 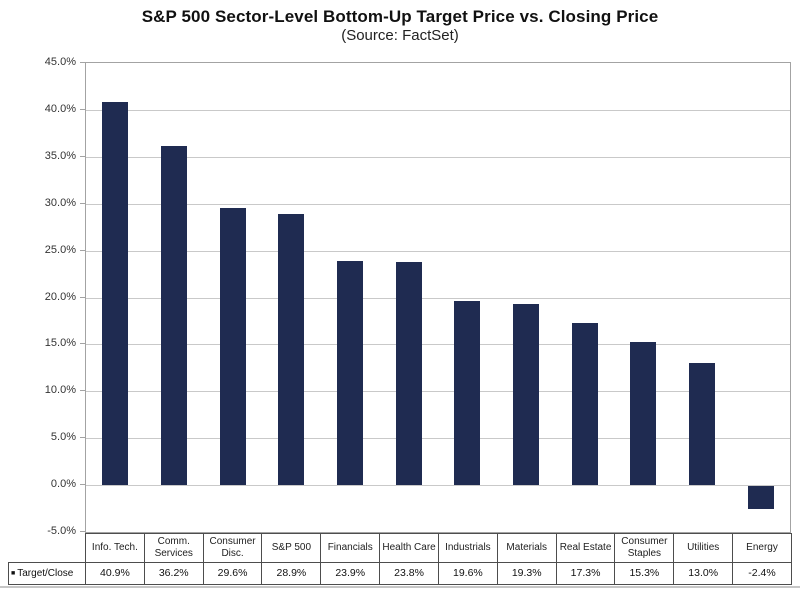 I want to click on category-header: Utilities, so click(x=703, y=548).